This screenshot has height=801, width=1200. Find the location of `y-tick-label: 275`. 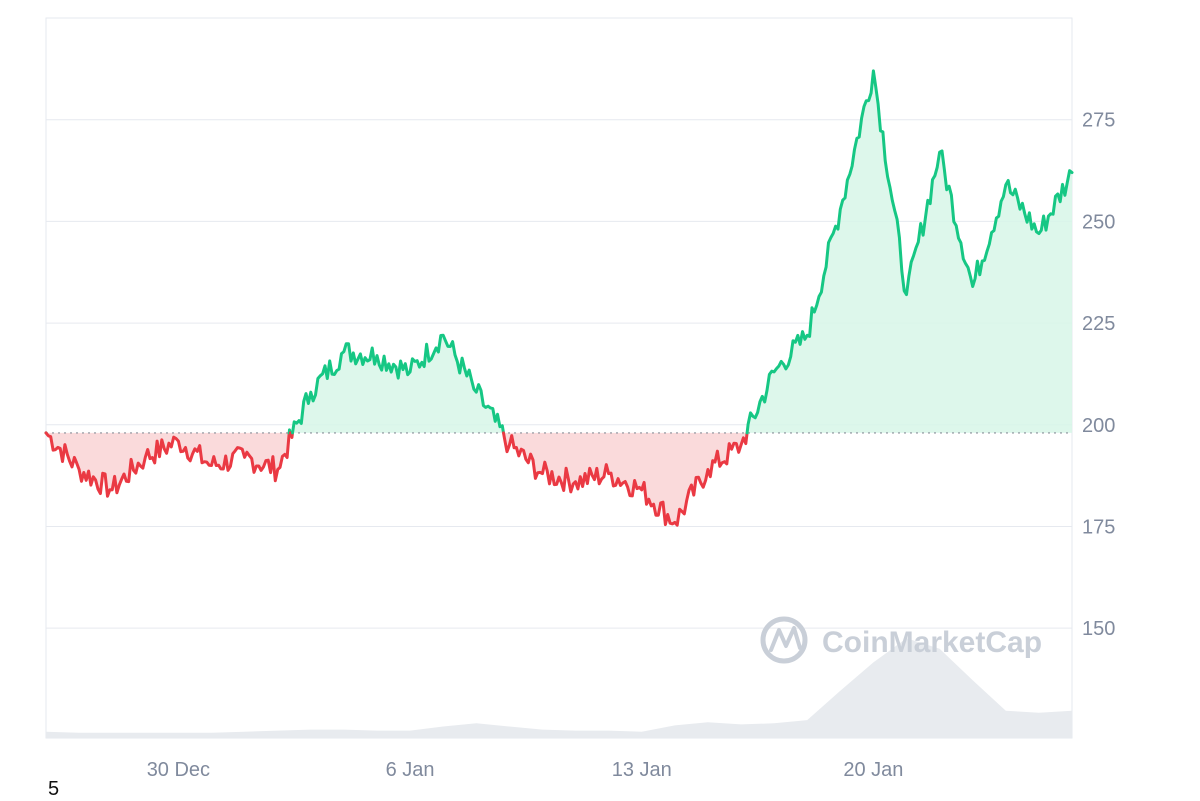

y-tick-label: 275 is located at coordinates (1098, 121).